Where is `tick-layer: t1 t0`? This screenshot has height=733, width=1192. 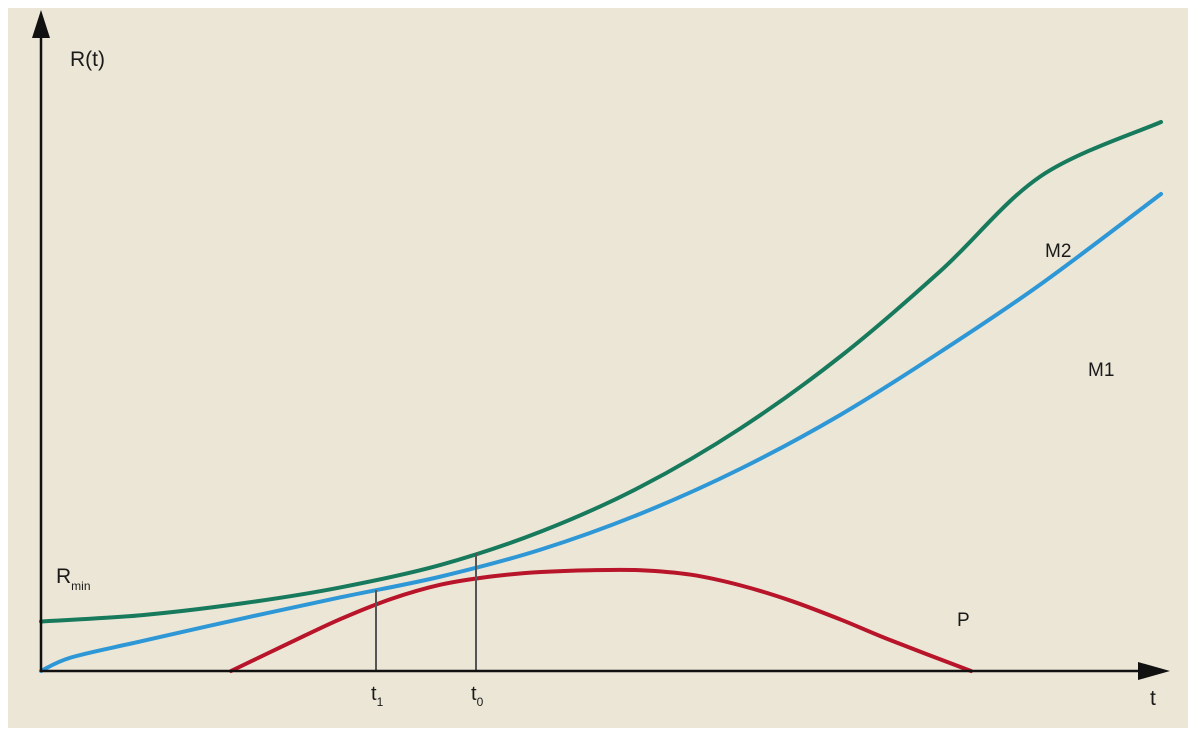
tick-layer: t1 t0 is located at coordinates (427, 631).